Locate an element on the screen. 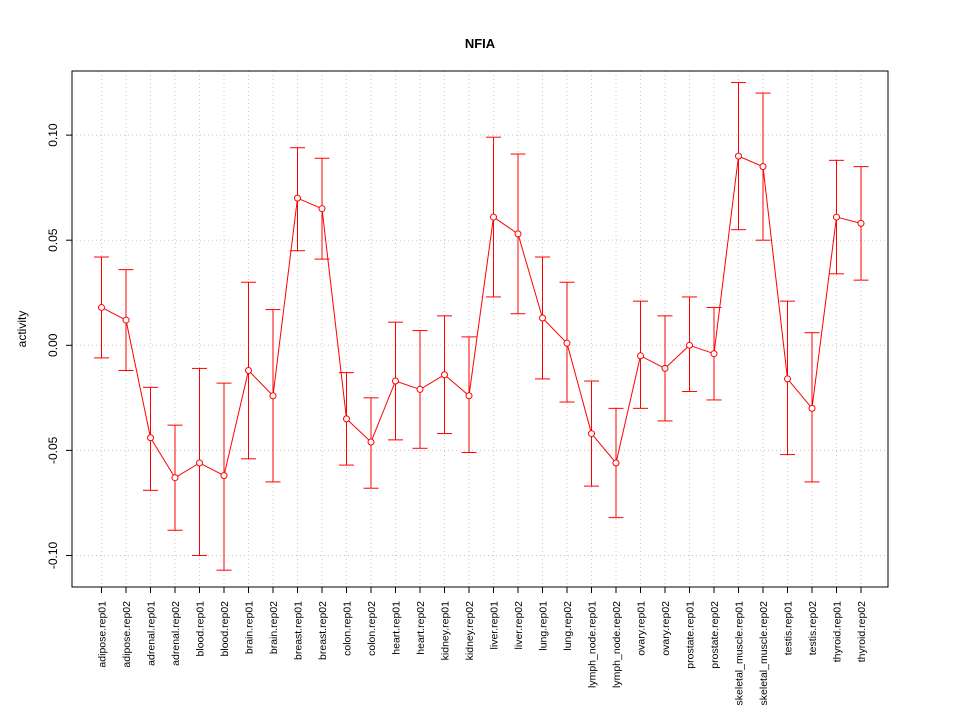  x-tick-label: brain.rep02 is located at coordinates (274, 627).